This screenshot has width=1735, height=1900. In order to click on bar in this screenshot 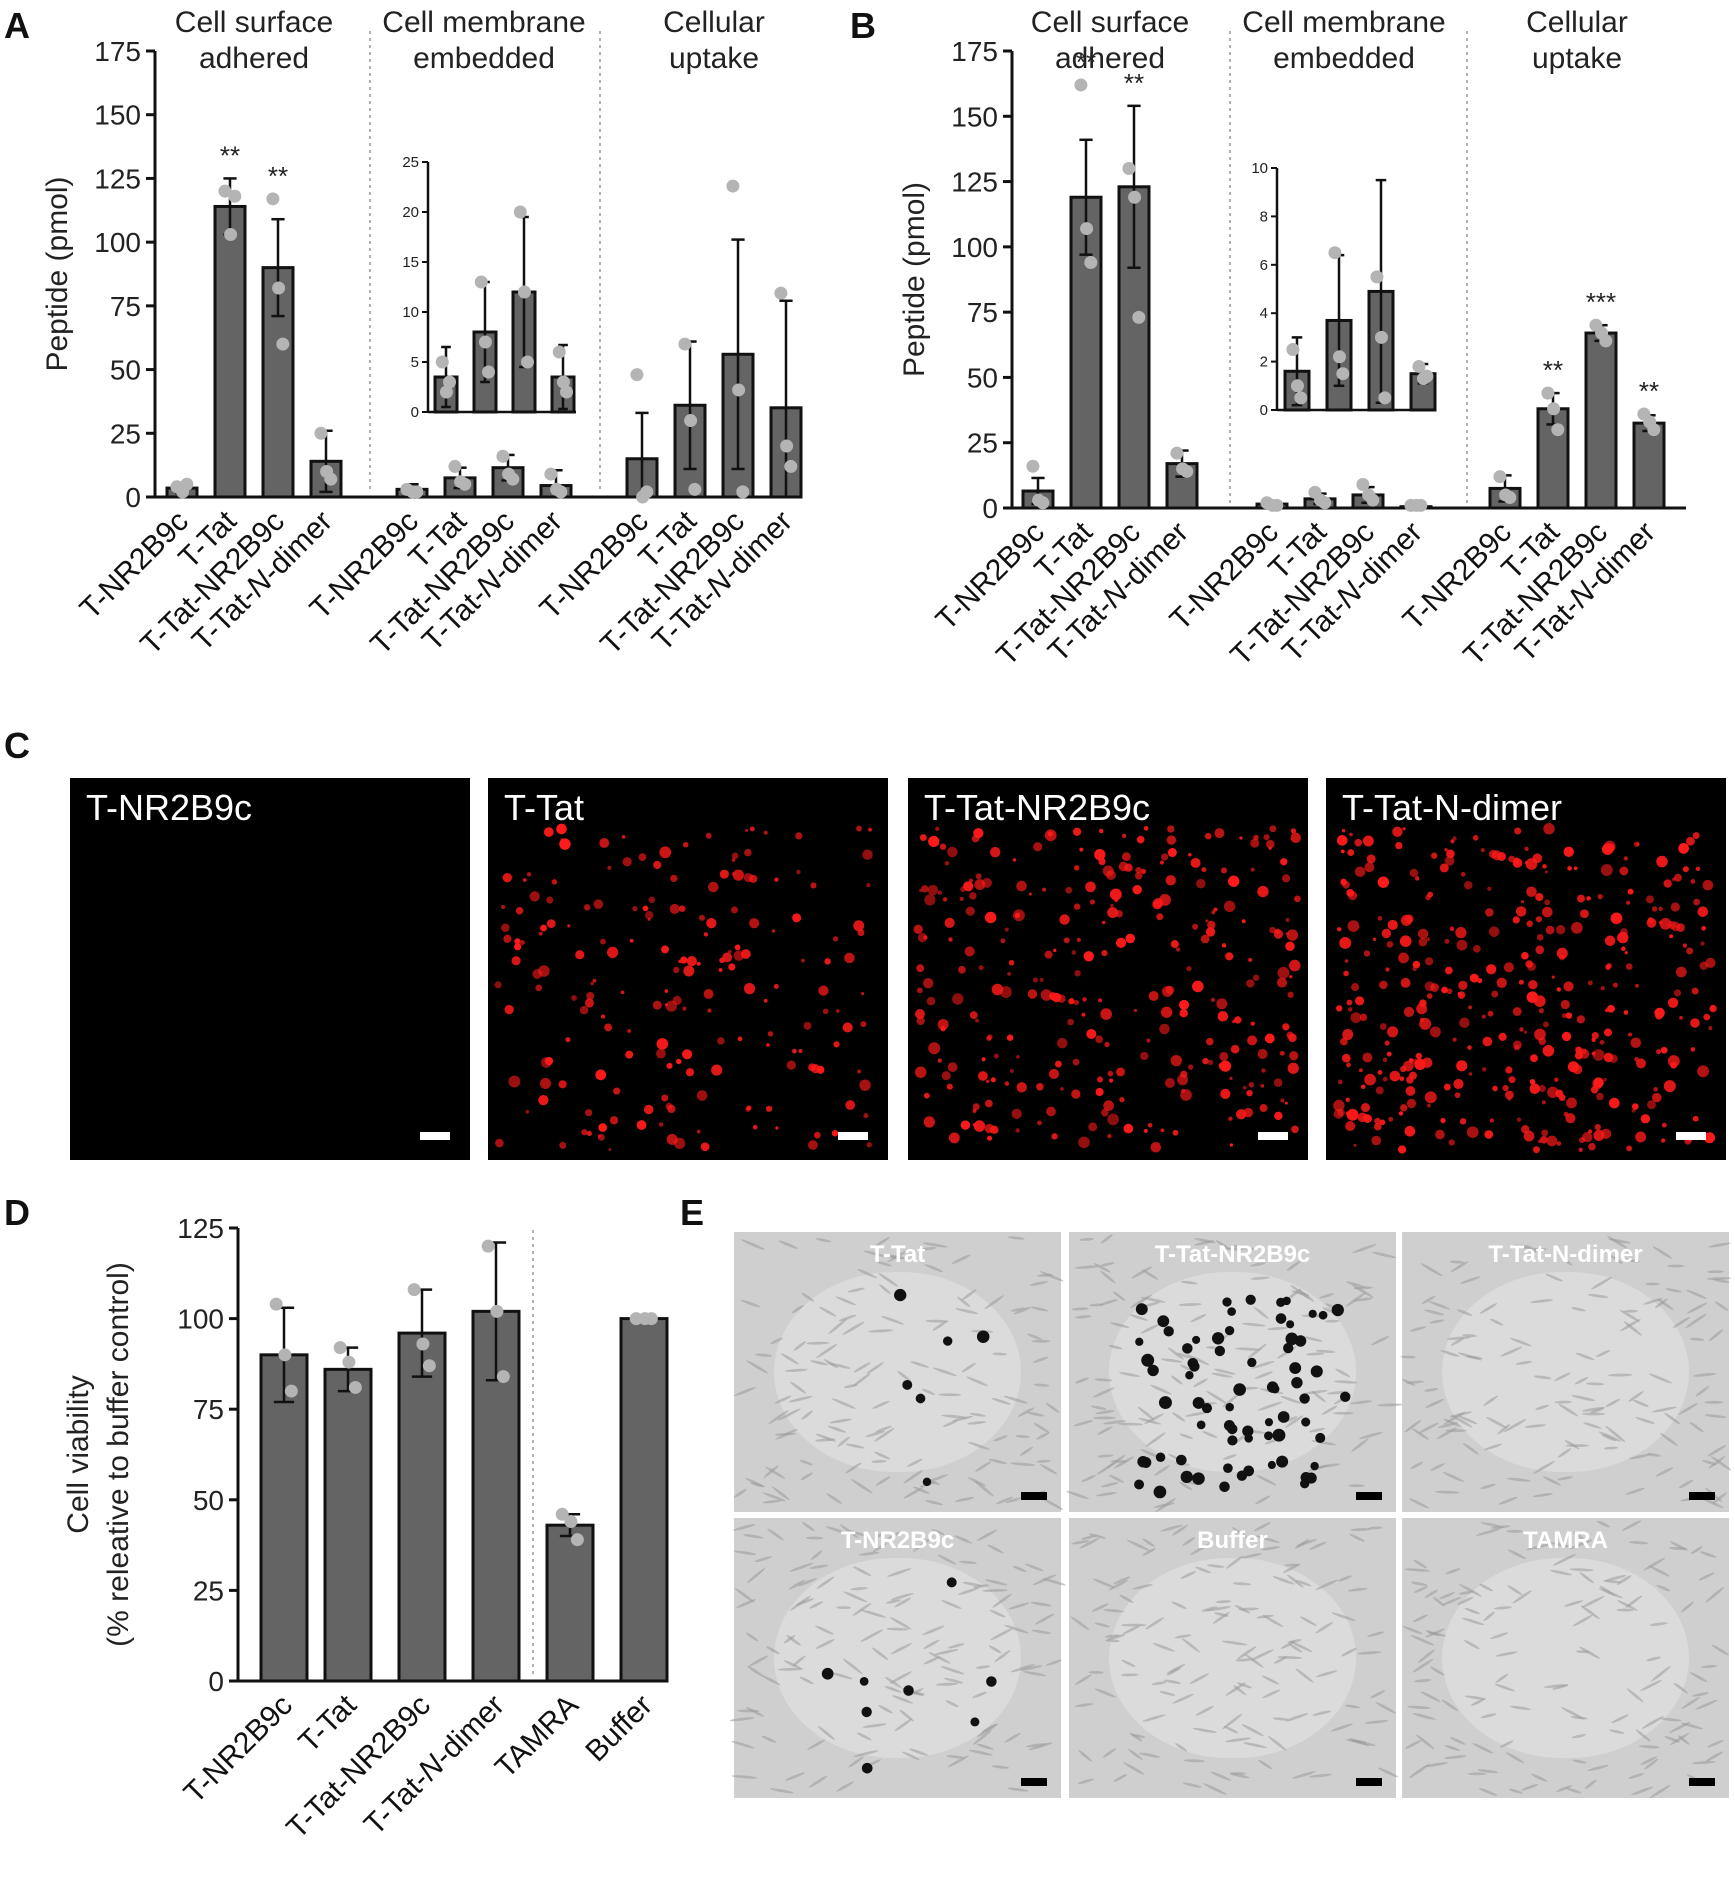, I will do `click(1649, 465)`.